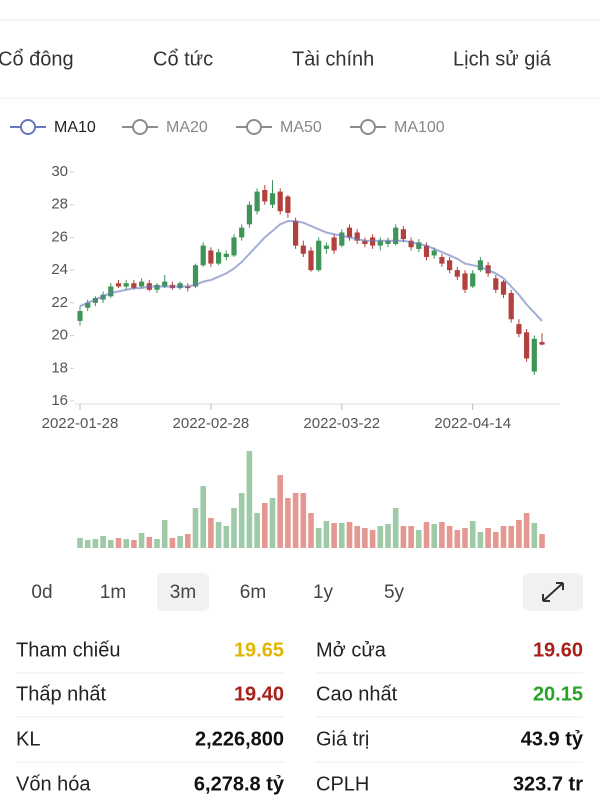 The height and width of the screenshot is (800, 600). Describe the element at coordinates (75, 127) in the screenshot. I see `legend-label: MA10` at that location.